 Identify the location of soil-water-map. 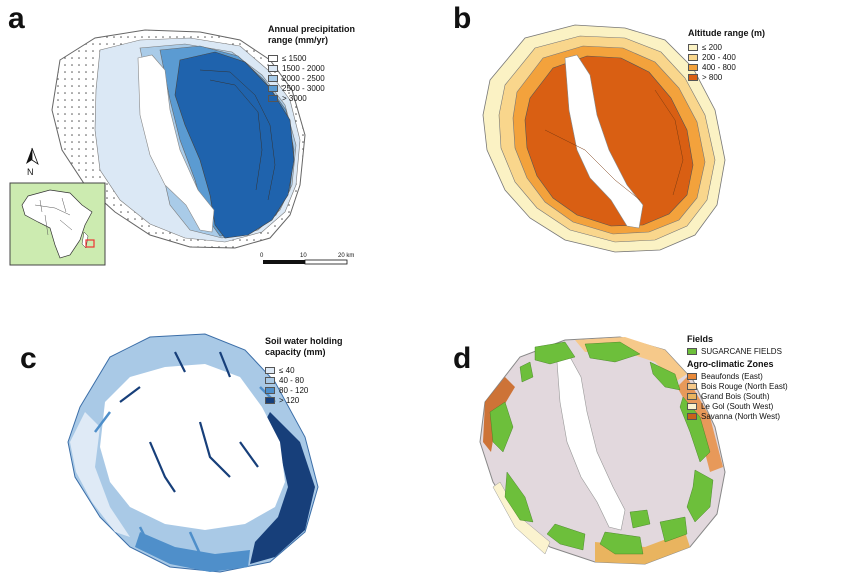
(193, 453).